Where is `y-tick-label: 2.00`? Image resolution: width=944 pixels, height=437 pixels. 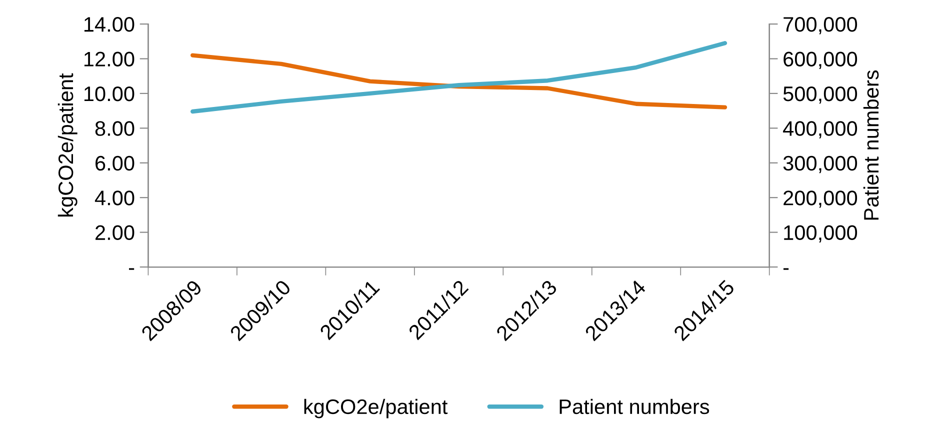
y-tick-label: 2.00 is located at coordinates (115, 232).